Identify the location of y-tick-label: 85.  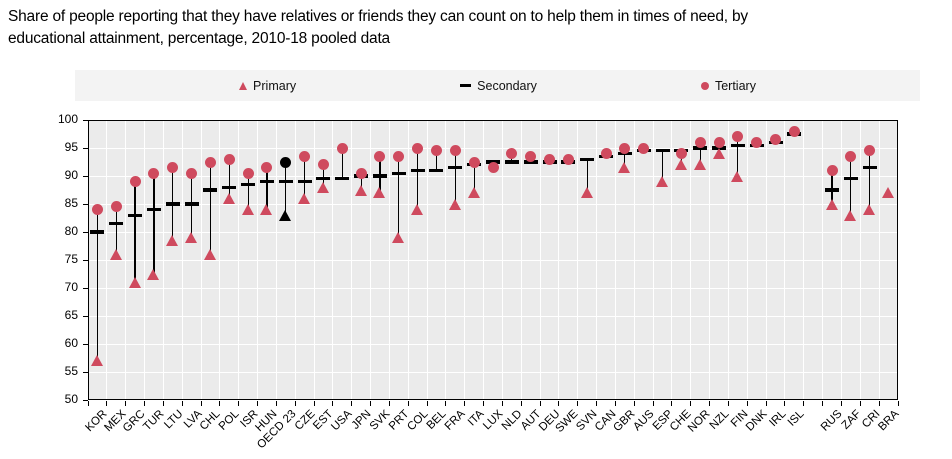
(71, 203).